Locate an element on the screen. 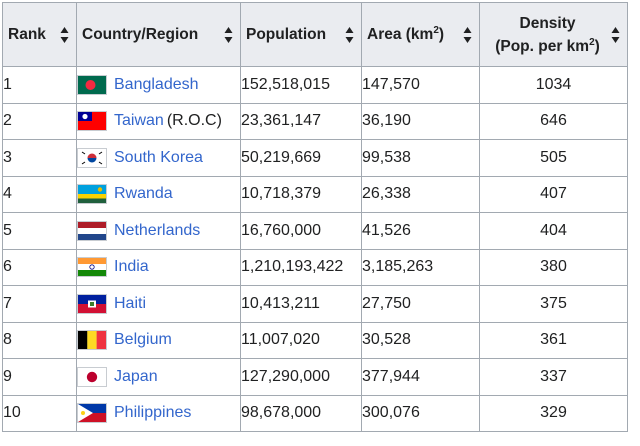  density-header-line1: Density is located at coordinates (547, 23).